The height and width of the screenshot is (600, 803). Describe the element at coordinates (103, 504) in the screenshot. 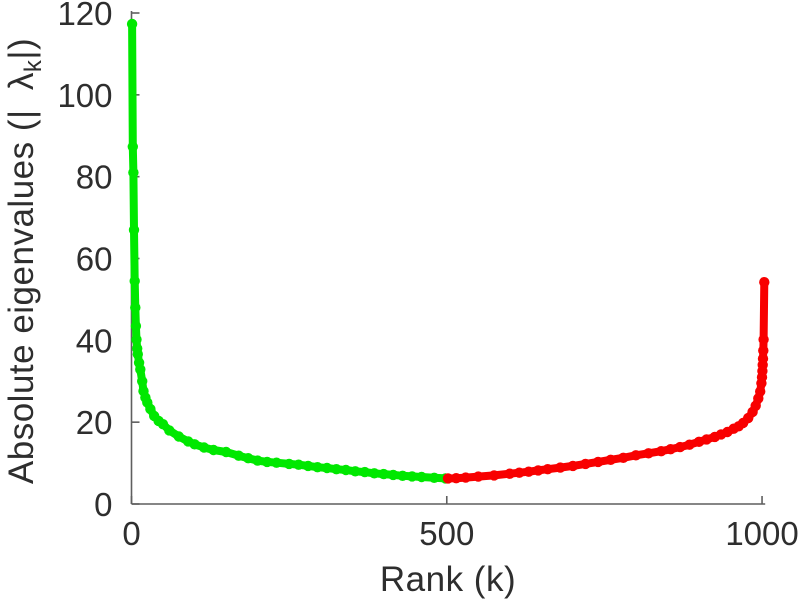

I see `y-tick-label: 0` at that location.